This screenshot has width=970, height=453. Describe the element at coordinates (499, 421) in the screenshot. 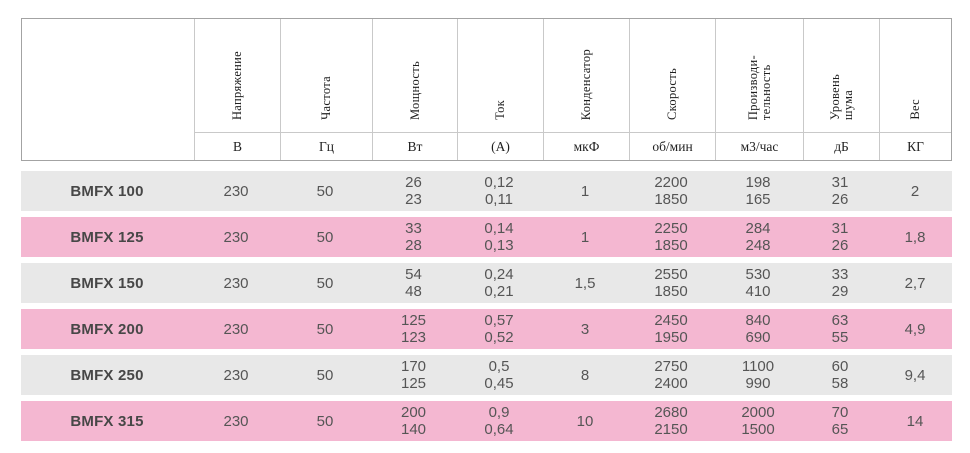

I see `current-value: 0,9 0,64` at that location.